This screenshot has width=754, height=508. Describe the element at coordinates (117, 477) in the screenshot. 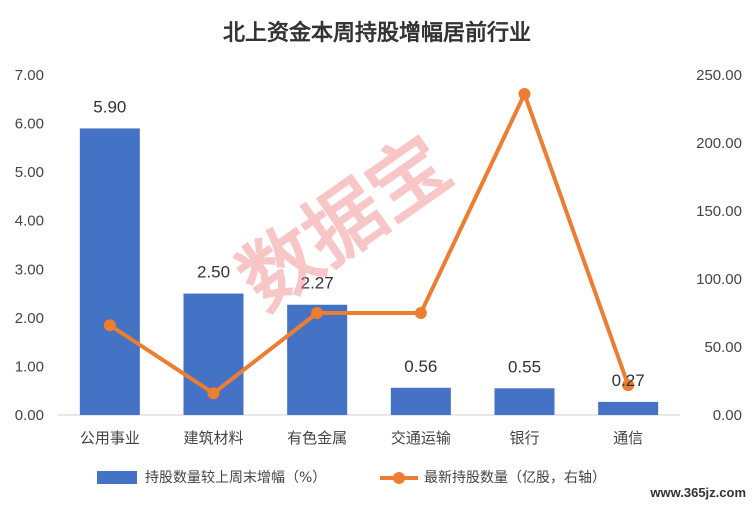

I see `legend-bar-swatch` at that location.